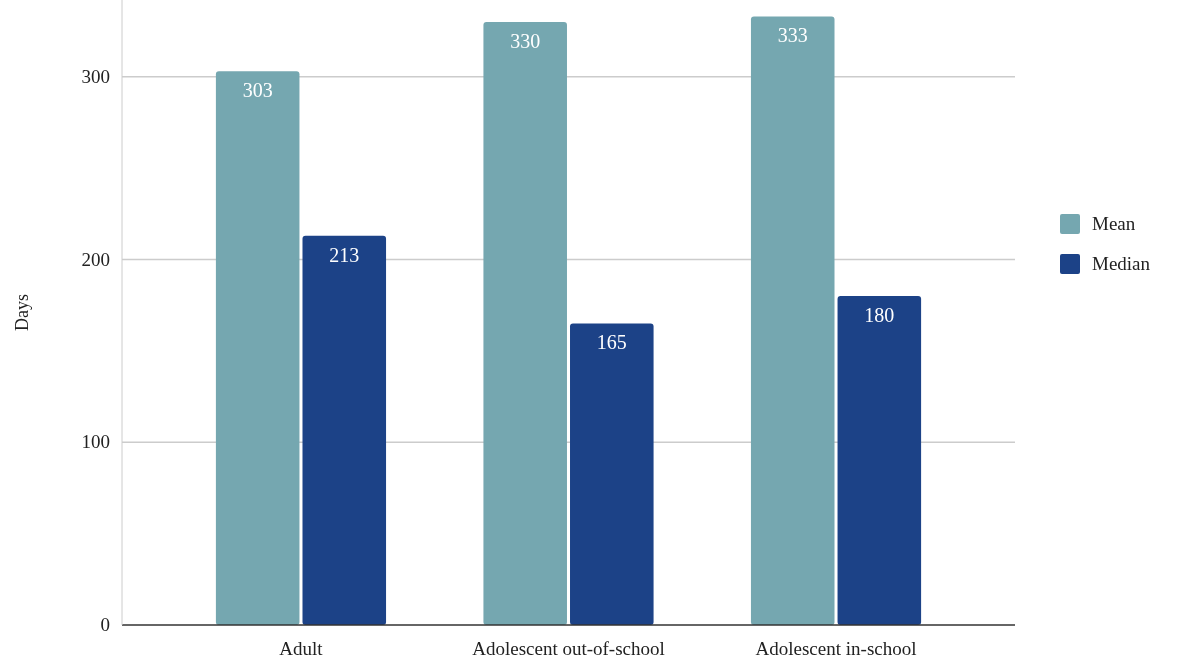 Image resolution: width=1183 pixels, height=661 pixels. What do you see at coordinates (105, 624) in the screenshot?
I see `y-tick-label: 0` at bounding box center [105, 624].